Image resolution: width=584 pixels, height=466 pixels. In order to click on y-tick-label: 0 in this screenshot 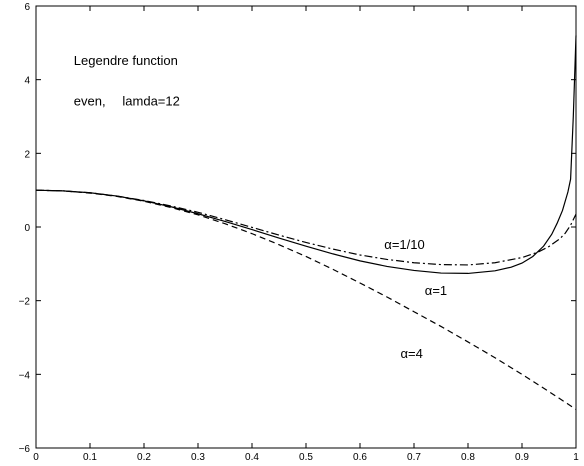, I will do `click(27, 228)`.